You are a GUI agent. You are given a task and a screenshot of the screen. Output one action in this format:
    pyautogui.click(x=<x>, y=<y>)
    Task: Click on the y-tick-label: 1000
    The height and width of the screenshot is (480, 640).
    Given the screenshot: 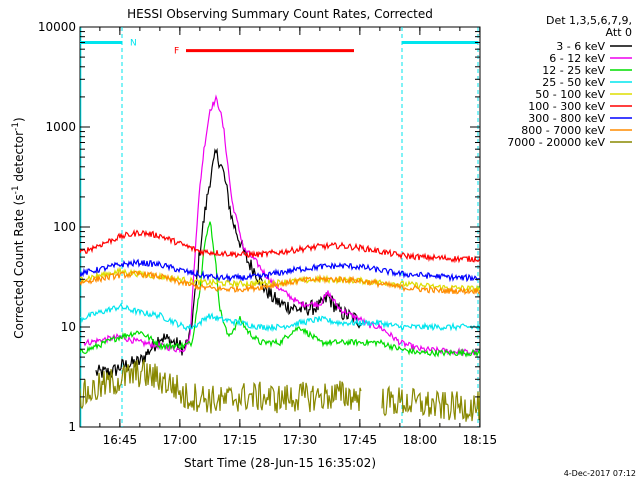 What is the action you would take?
    pyautogui.click(x=60, y=127)
    